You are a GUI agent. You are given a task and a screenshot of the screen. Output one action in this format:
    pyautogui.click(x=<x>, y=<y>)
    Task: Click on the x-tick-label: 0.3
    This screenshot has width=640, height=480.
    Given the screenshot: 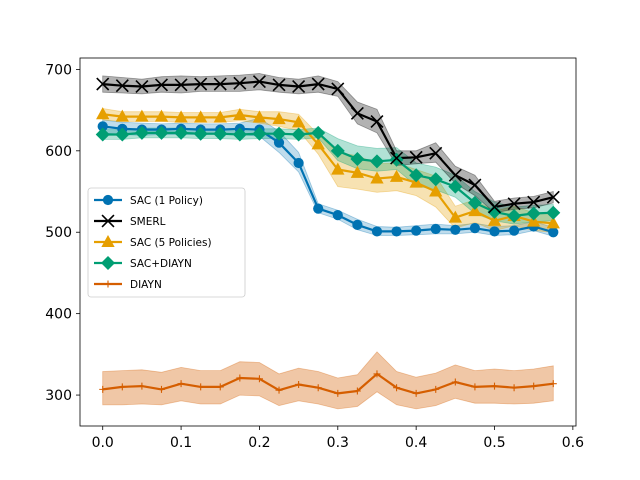 What is the action you would take?
    pyautogui.click(x=338, y=443)
    